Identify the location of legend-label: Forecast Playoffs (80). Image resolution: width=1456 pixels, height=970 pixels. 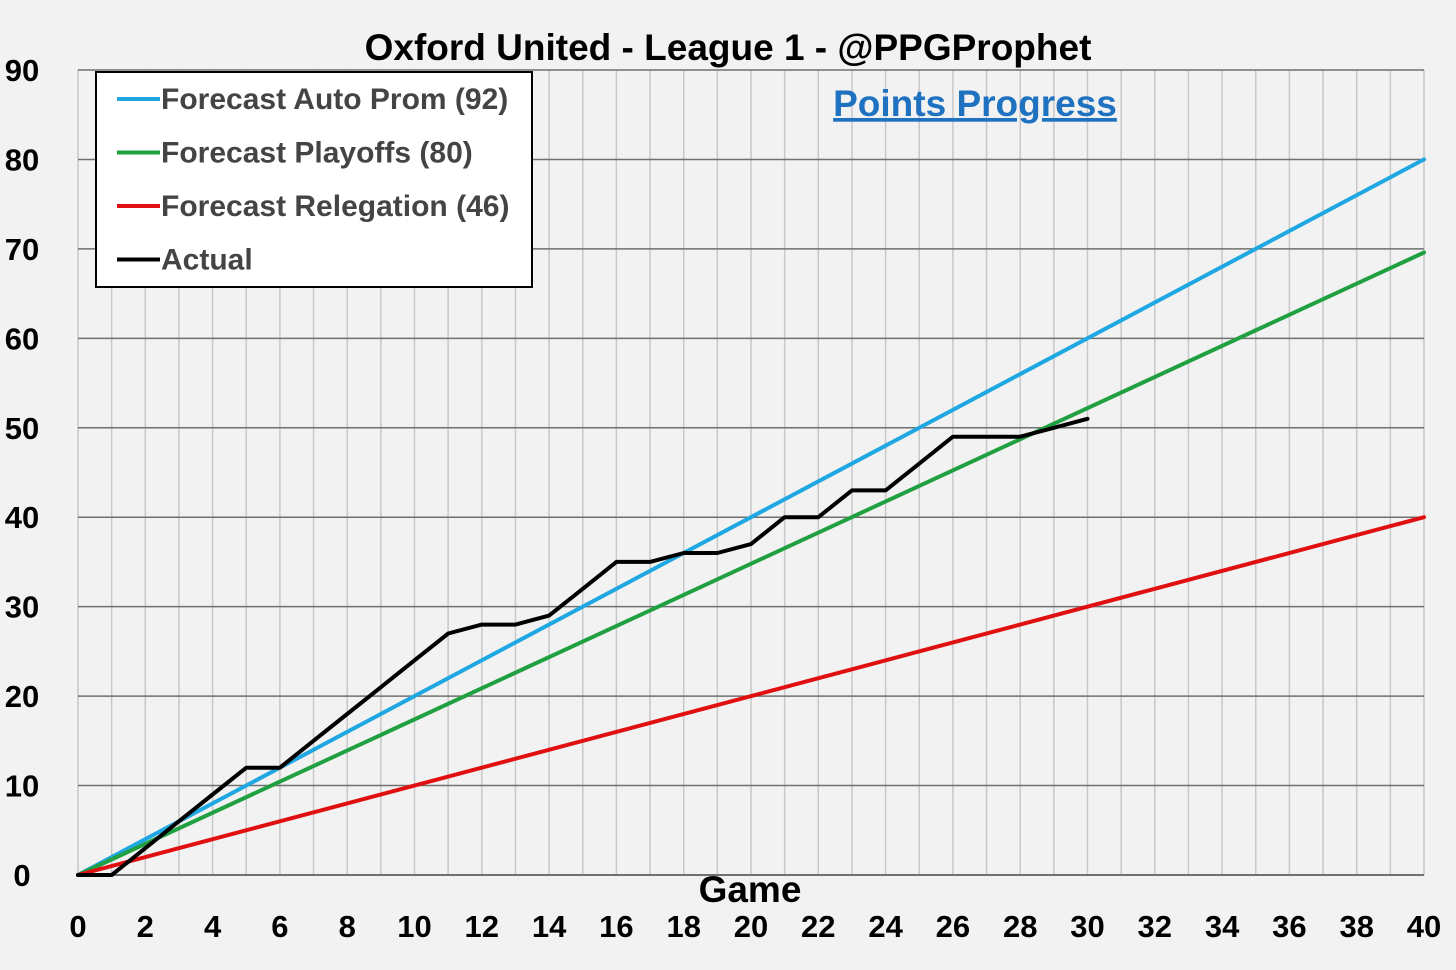
(317, 153).